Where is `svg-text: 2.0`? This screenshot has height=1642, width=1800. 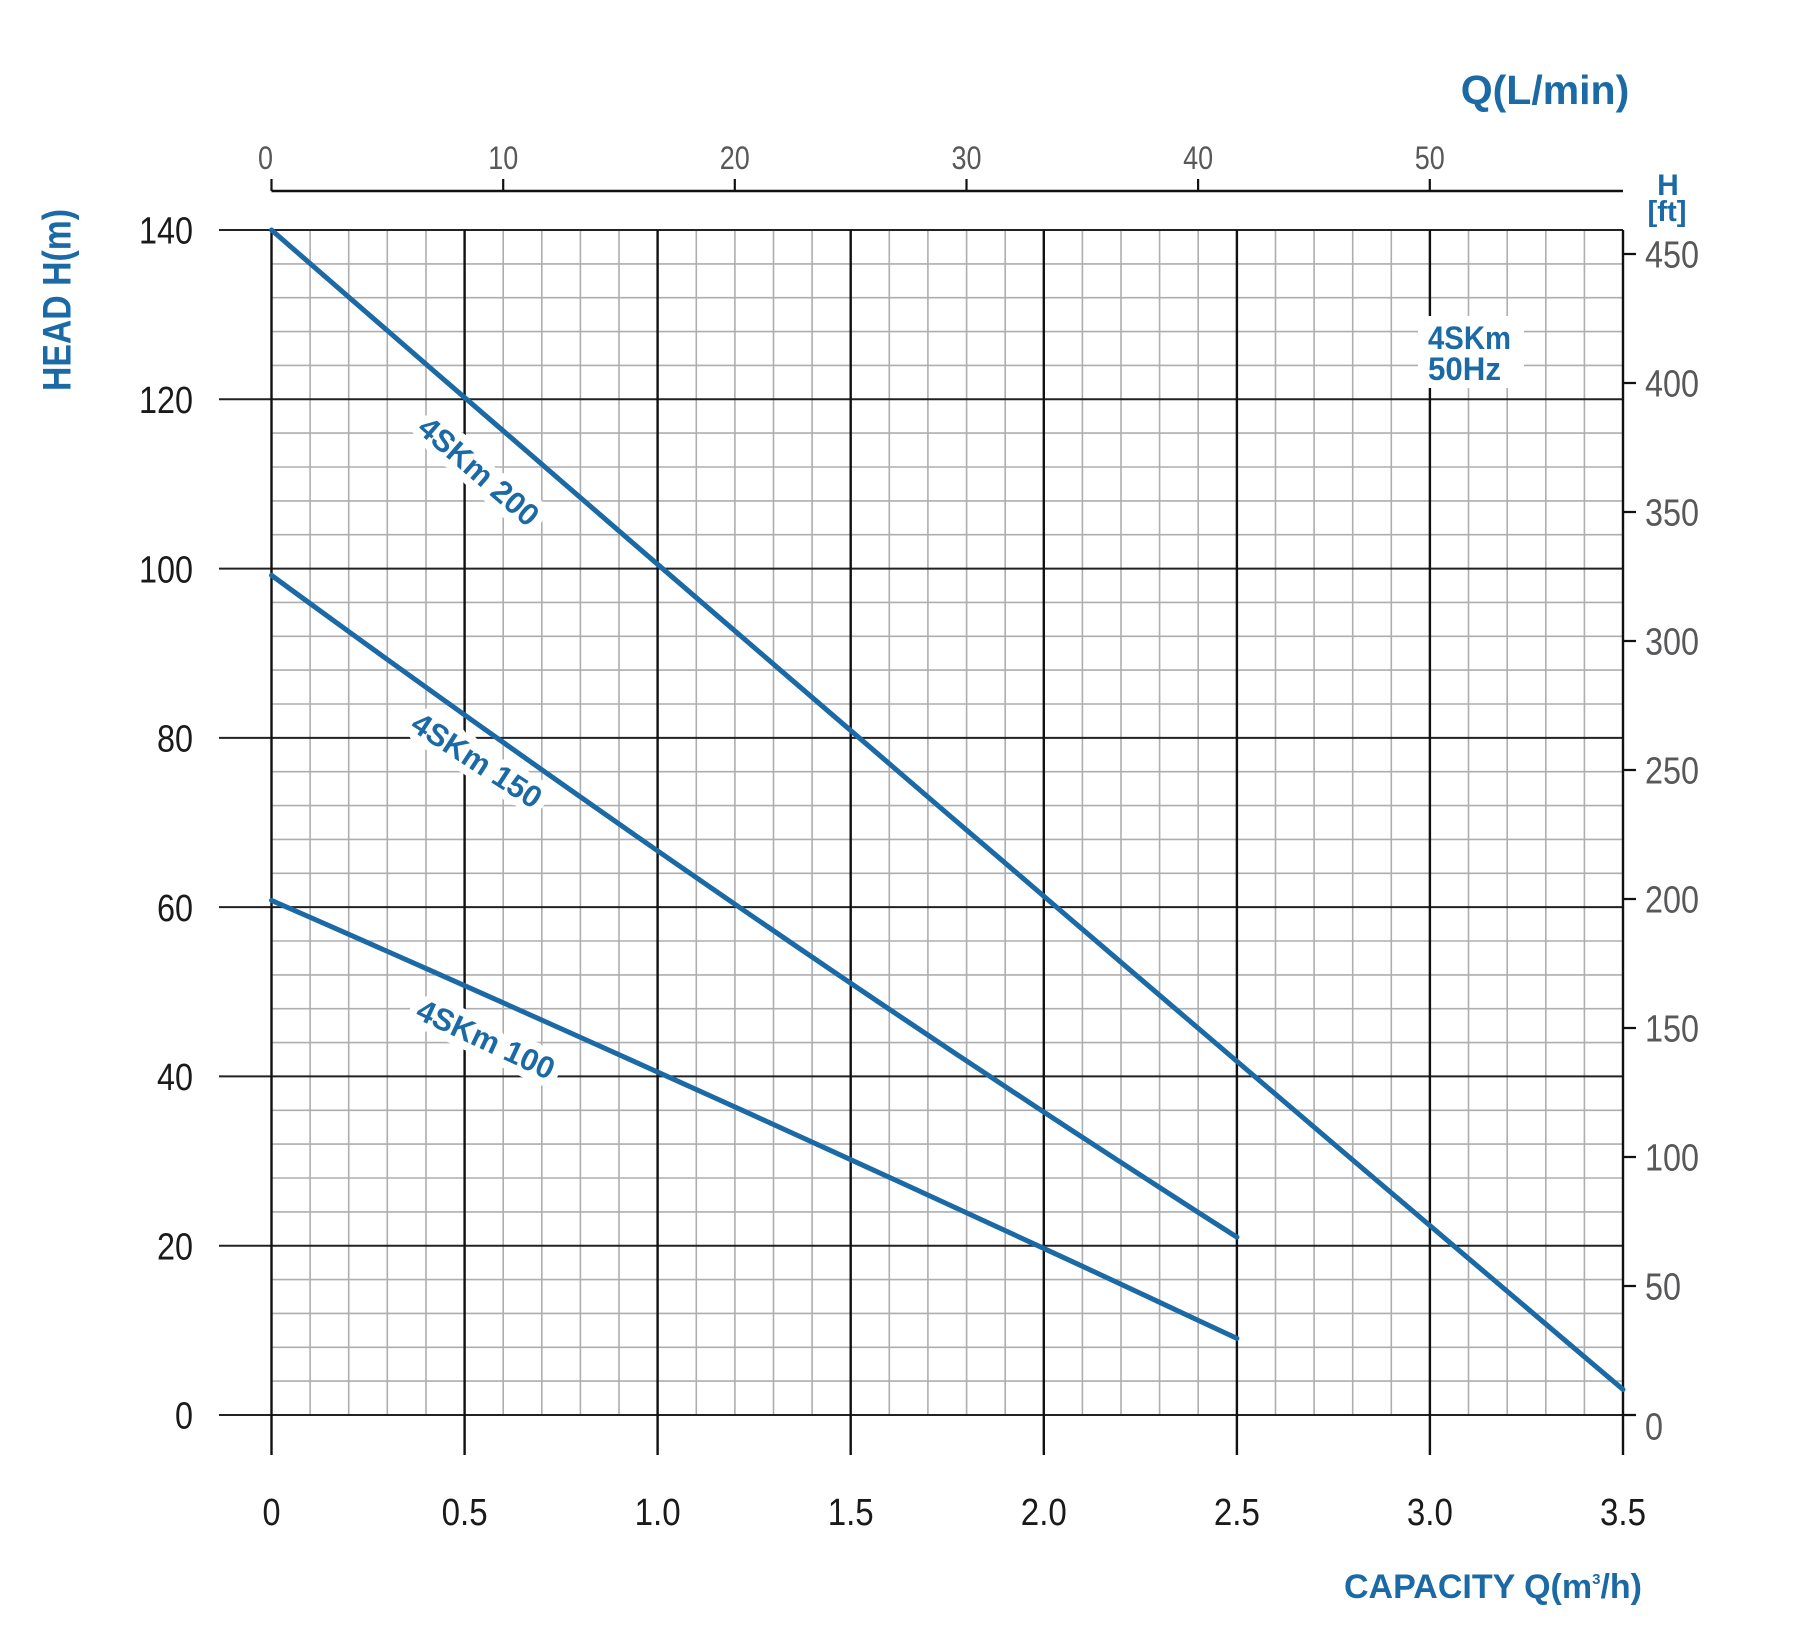
svg-text: 2.0 is located at coordinates (1044, 1513).